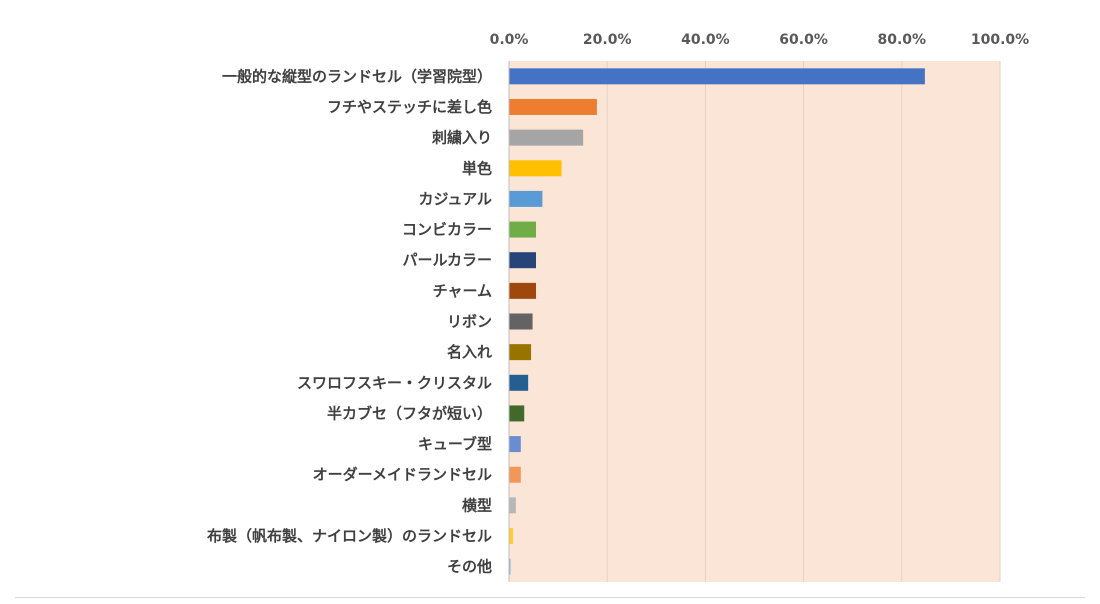 This screenshot has height=604, width=1100. What do you see at coordinates (462, 138) in the screenshot?
I see `category-label: 刺繍入り` at bounding box center [462, 138].